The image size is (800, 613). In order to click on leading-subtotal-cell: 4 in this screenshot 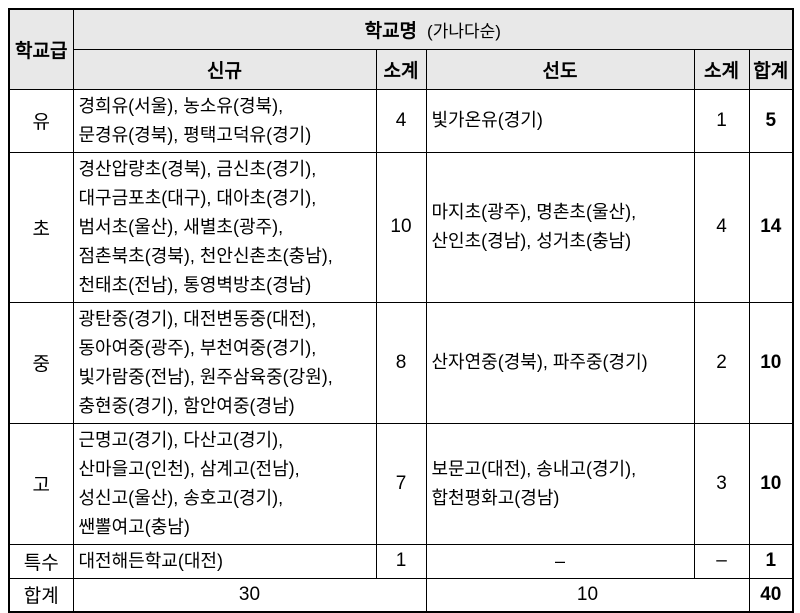, I will do `click(721, 227)`.